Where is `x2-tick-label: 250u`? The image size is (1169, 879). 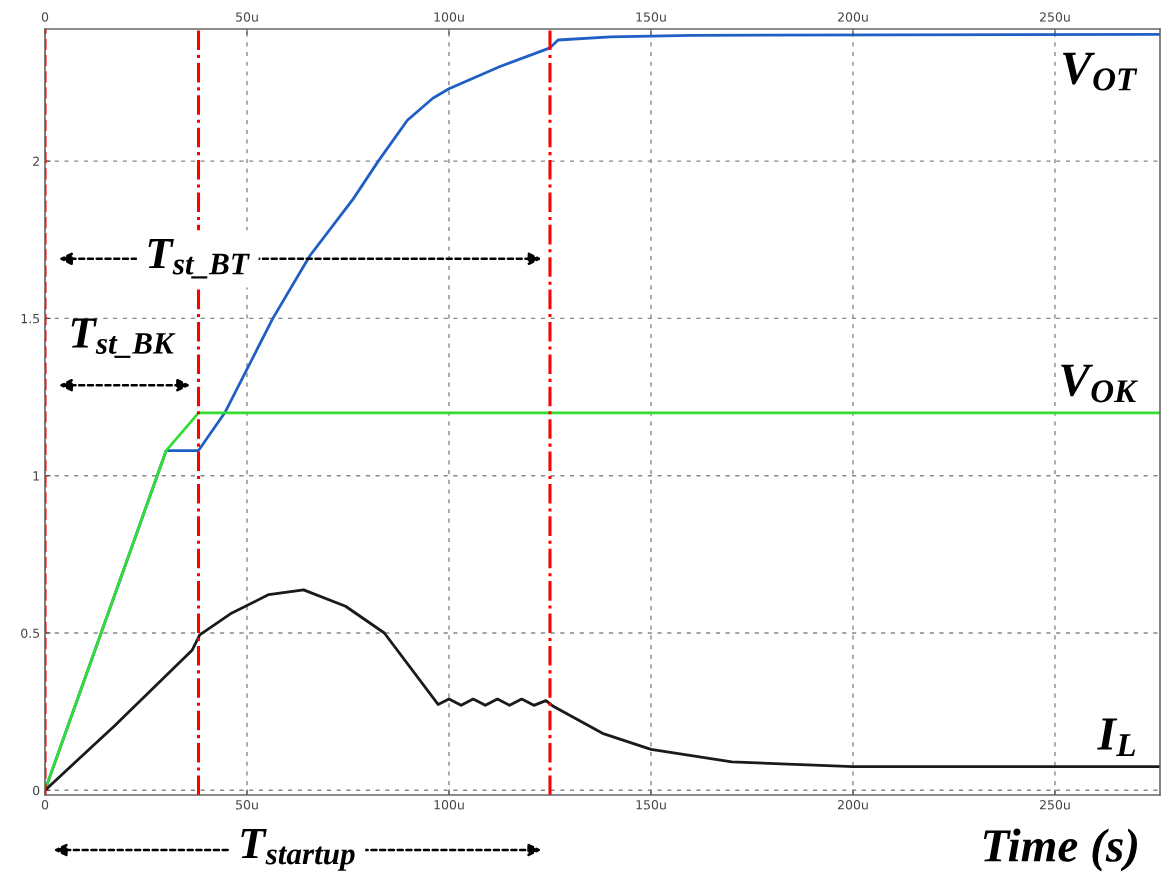
x2-tick-label: 250u is located at coordinates (1054, 17).